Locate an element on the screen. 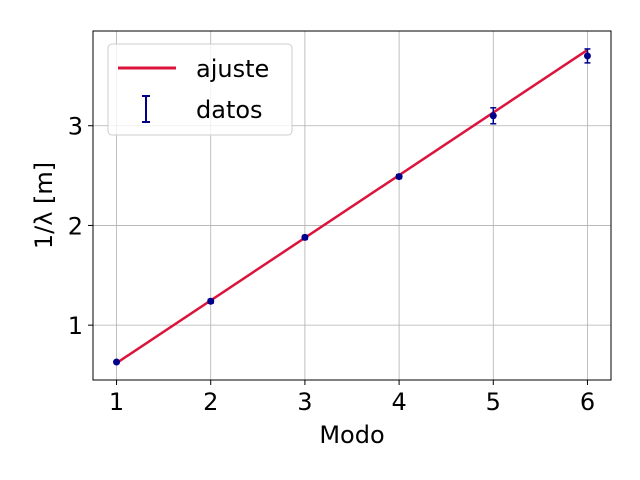  legend-label-ajuste: ajuste is located at coordinates (232, 69).